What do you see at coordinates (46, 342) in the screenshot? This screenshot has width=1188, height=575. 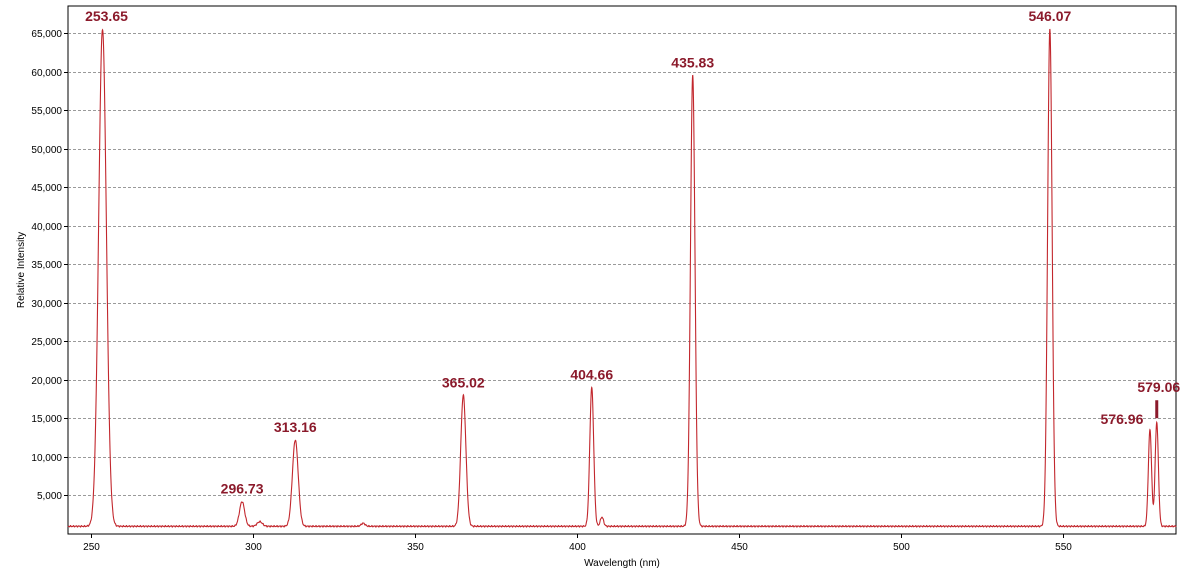 I see `y-tick-label: 25,000` at bounding box center [46, 342].